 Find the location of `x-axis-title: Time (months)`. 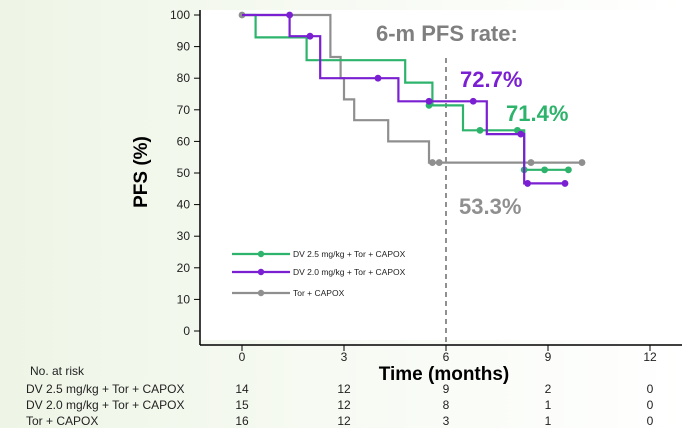

x-axis-title: Time (months) is located at coordinates (444, 374).